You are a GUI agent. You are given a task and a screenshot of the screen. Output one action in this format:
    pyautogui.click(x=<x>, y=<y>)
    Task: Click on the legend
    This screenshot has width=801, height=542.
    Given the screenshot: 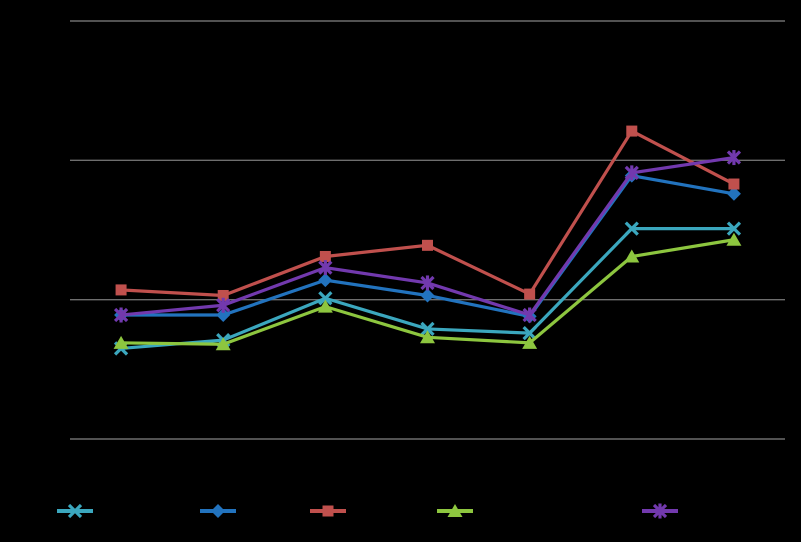 What is the action you would take?
    pyautogui.click(x=367, y=511)
    